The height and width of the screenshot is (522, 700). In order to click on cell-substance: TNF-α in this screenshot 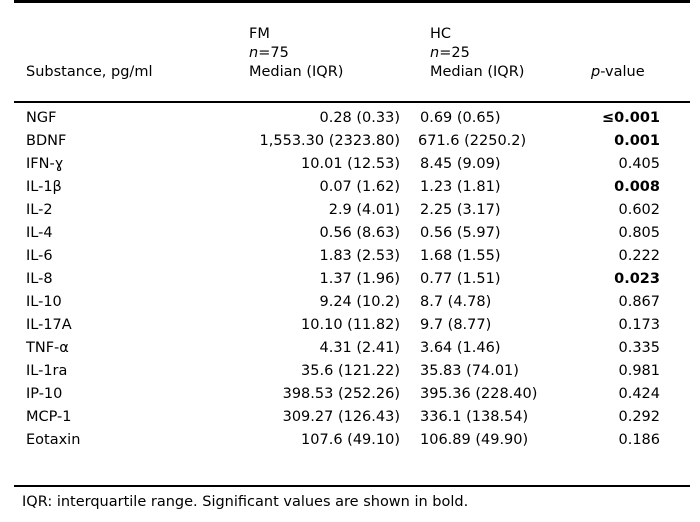, I will do `click(47, 348)`.